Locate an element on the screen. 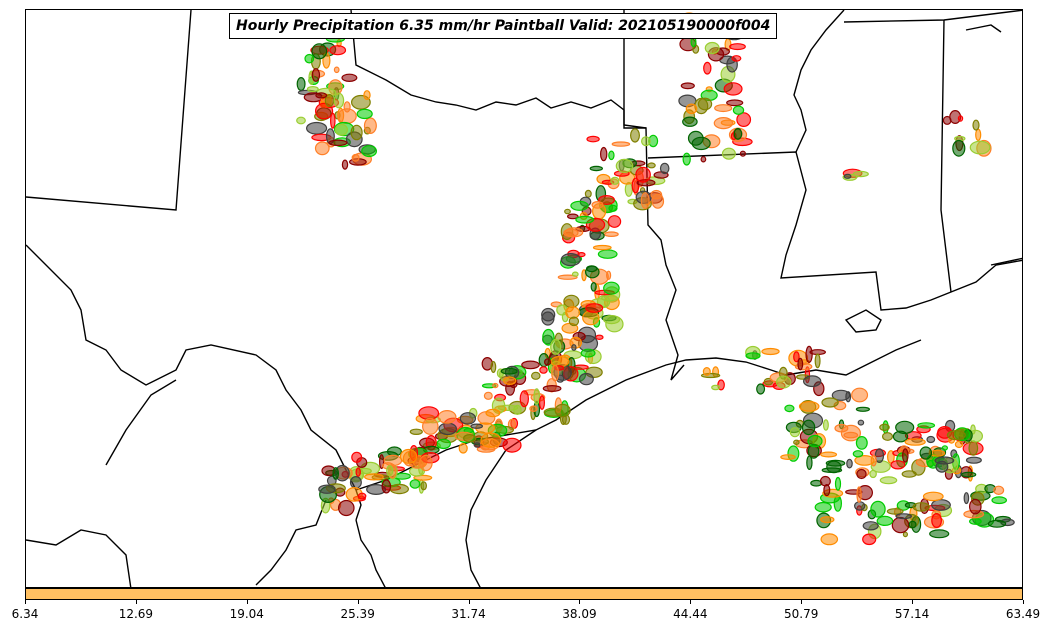 Image resolution: width=1053 pixels, height=633 pixels. colorbar-tick-label: 50.79 is located at coordinates (801, 614).